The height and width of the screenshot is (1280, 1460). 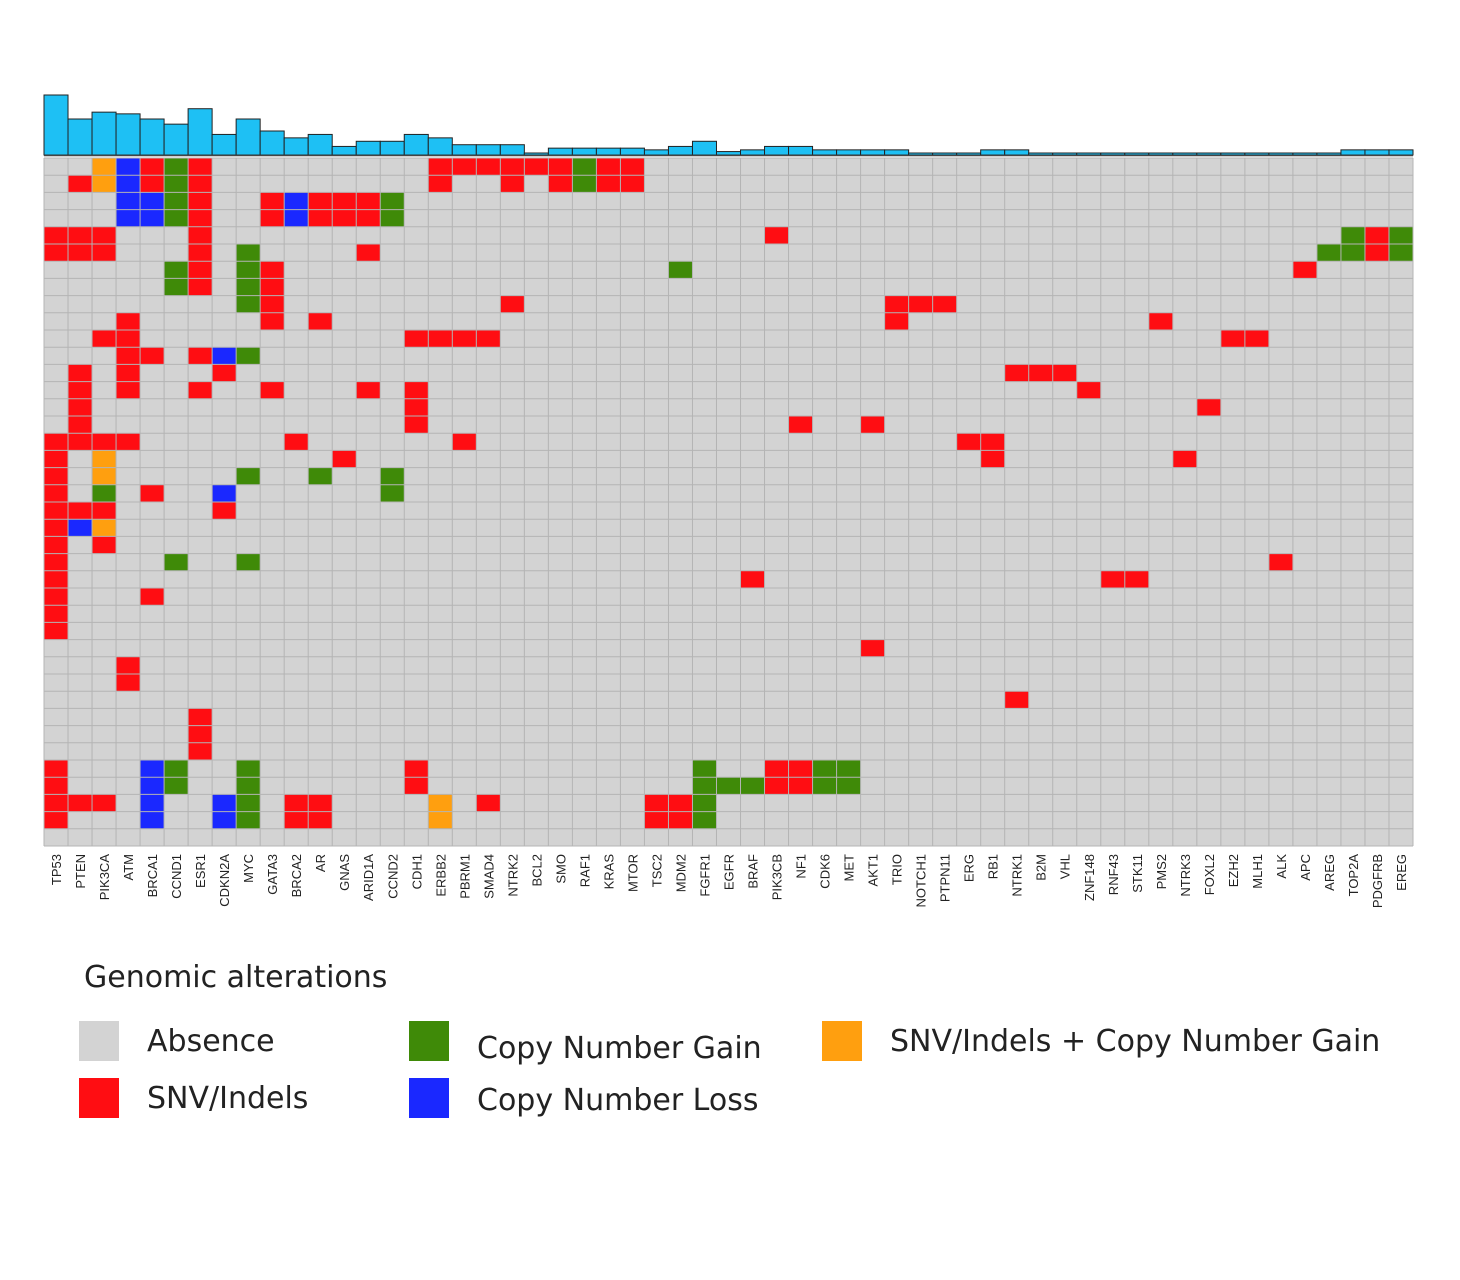 I want to click on frequency-bar-pik3cb, so click(x=777, y=150).